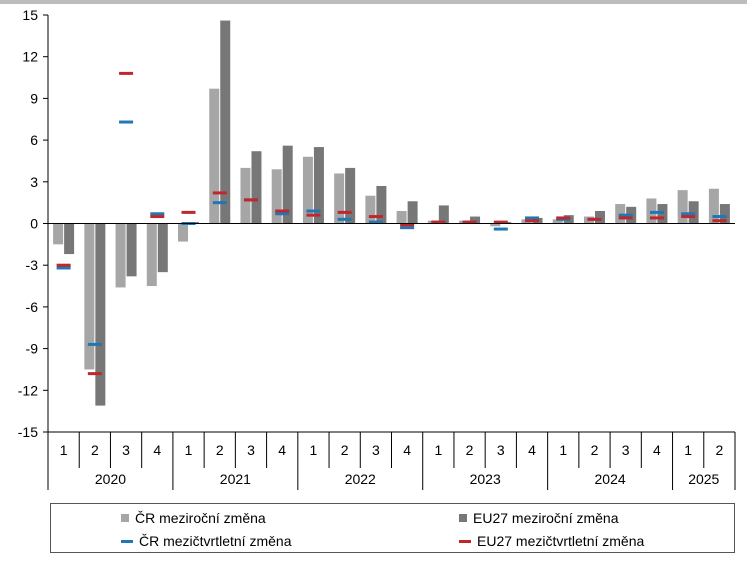 This screenshot has width=747, height=562. I want to click on legend-label-cr-yoy: ČR meziroční změna, so click(200, 518).